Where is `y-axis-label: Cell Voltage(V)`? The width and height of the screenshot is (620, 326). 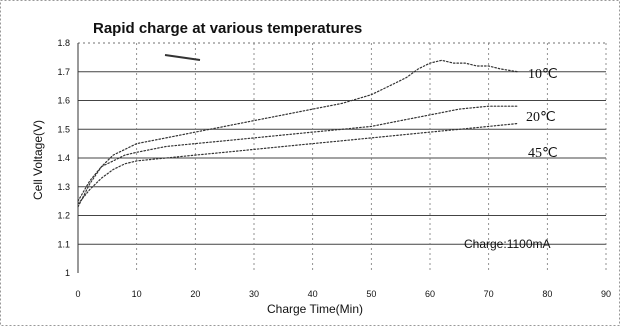 y-axis-label: Cell Voltage(V) is located at coordinates (38, 160).